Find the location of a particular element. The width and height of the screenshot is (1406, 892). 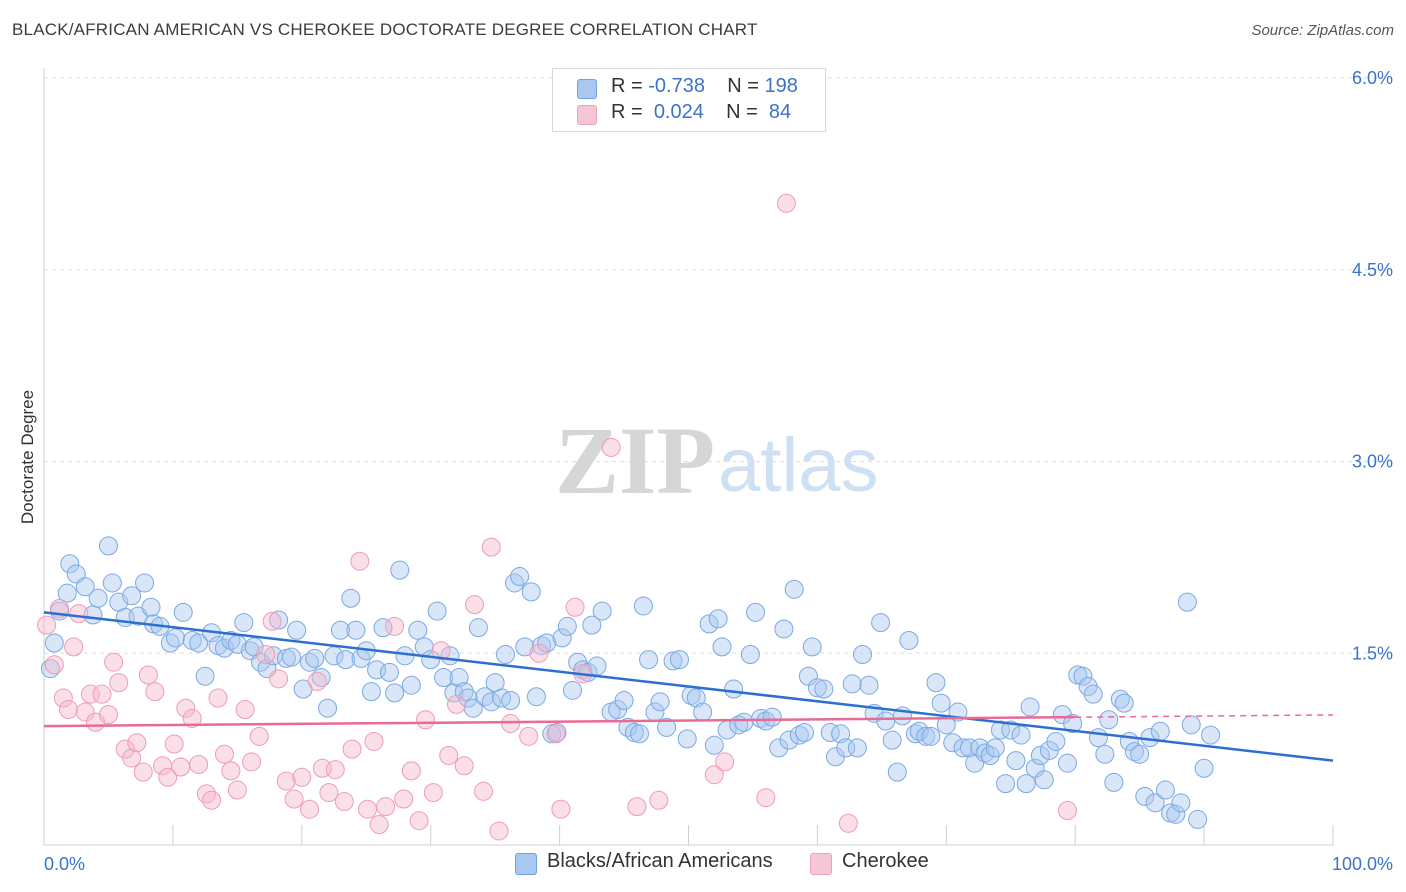

legend-row-blacks: R = -0.738 N = 198 is located at coordinates (687, 88).